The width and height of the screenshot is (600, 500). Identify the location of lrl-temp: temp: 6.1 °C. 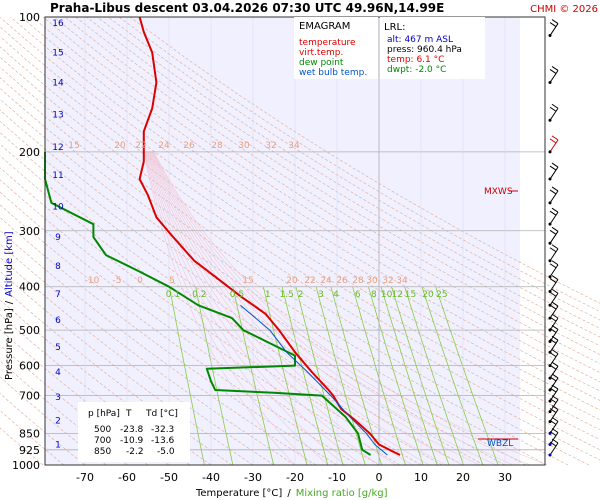
(415, 60).